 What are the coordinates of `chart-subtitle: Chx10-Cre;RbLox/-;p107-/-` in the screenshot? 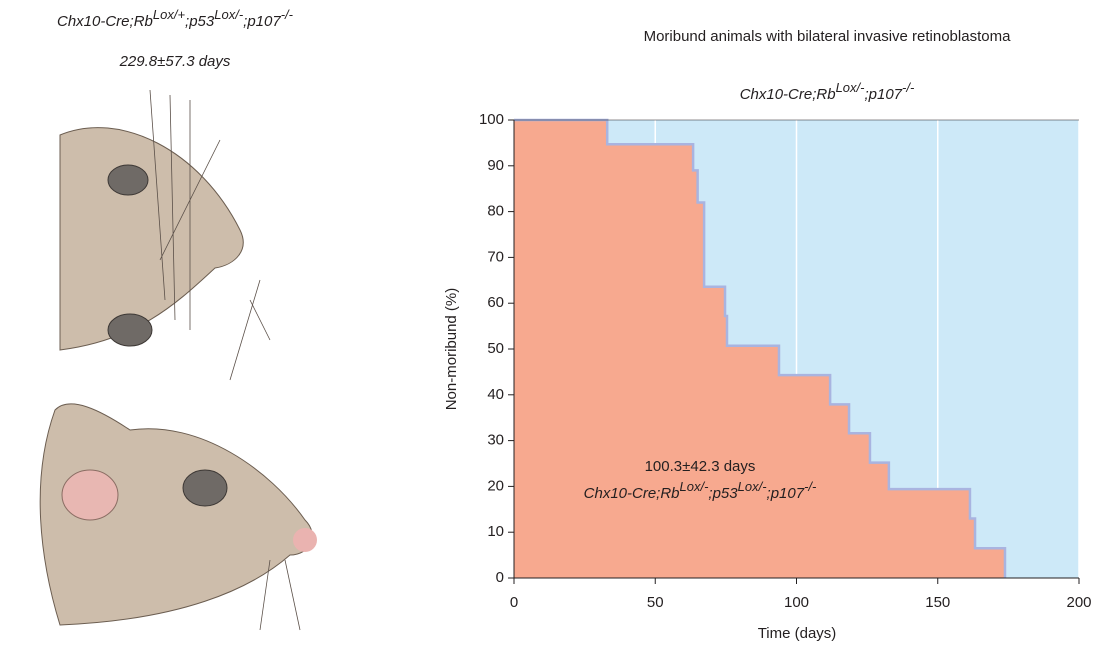 It's located at (827, 91).